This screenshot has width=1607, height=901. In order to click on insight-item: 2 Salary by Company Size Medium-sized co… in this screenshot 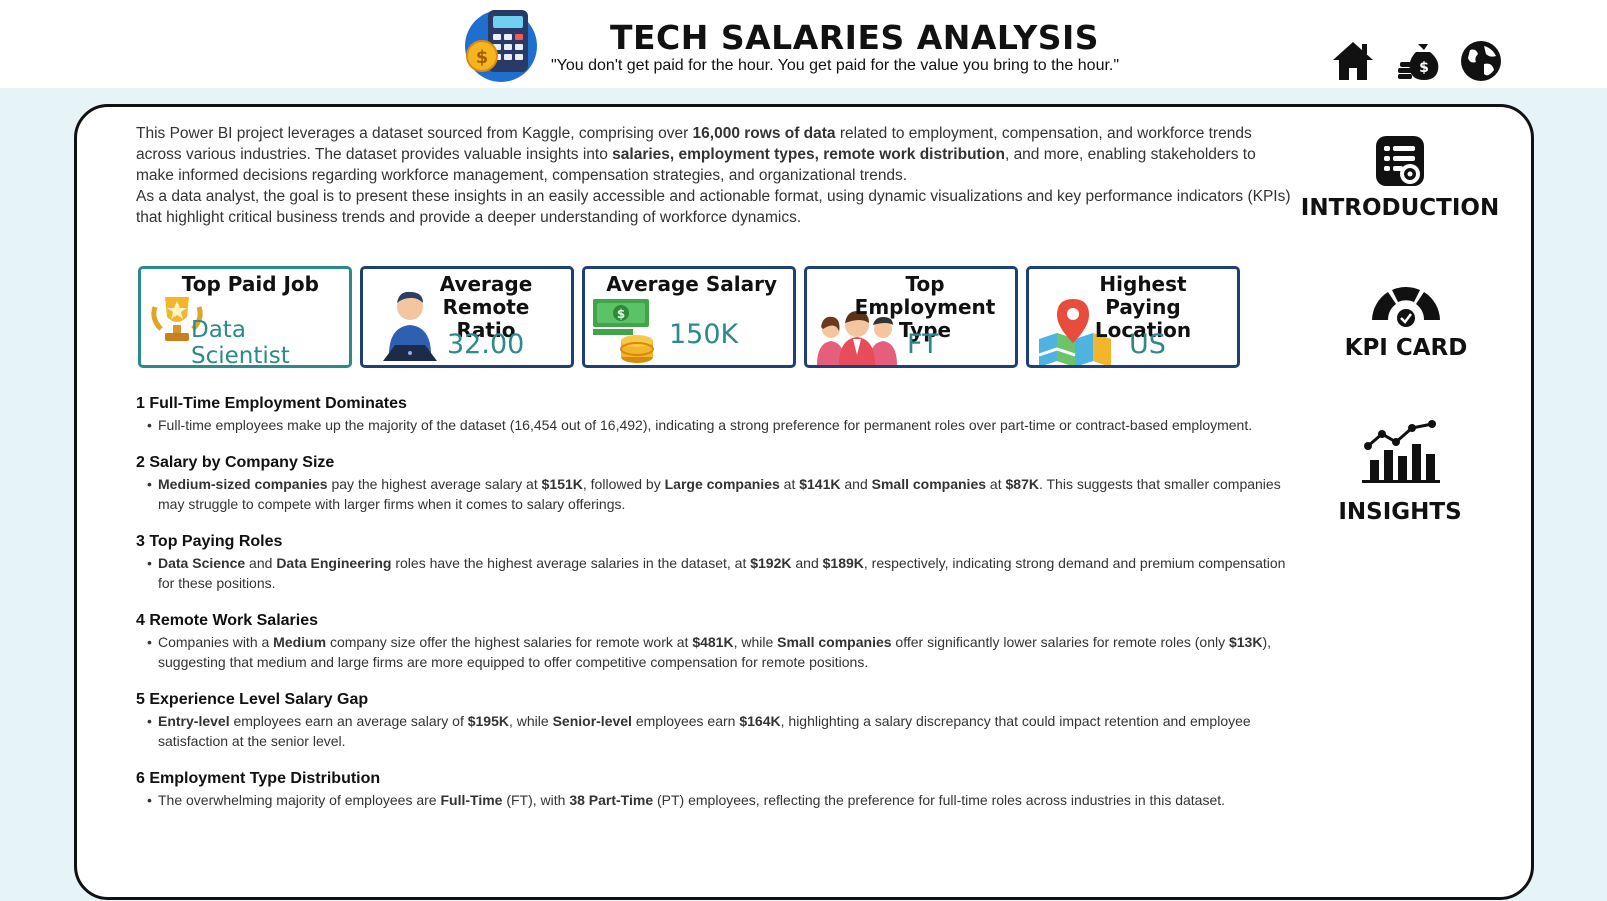, I will do `click(711, 484)`.